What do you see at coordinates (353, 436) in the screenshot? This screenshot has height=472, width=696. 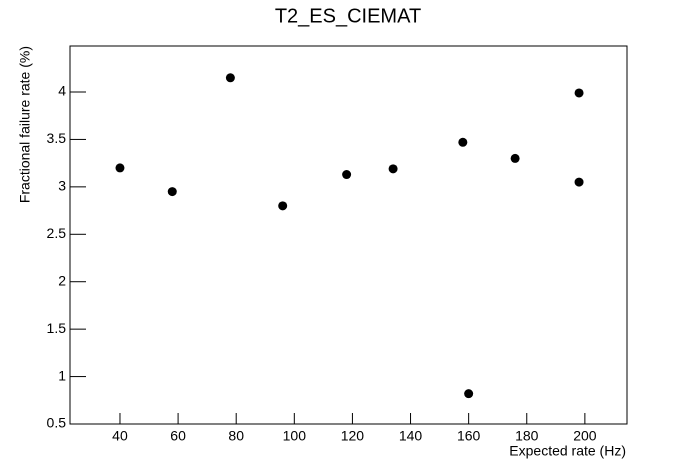 I see `x-tick-label: 120` at bounding box center [353, 436].